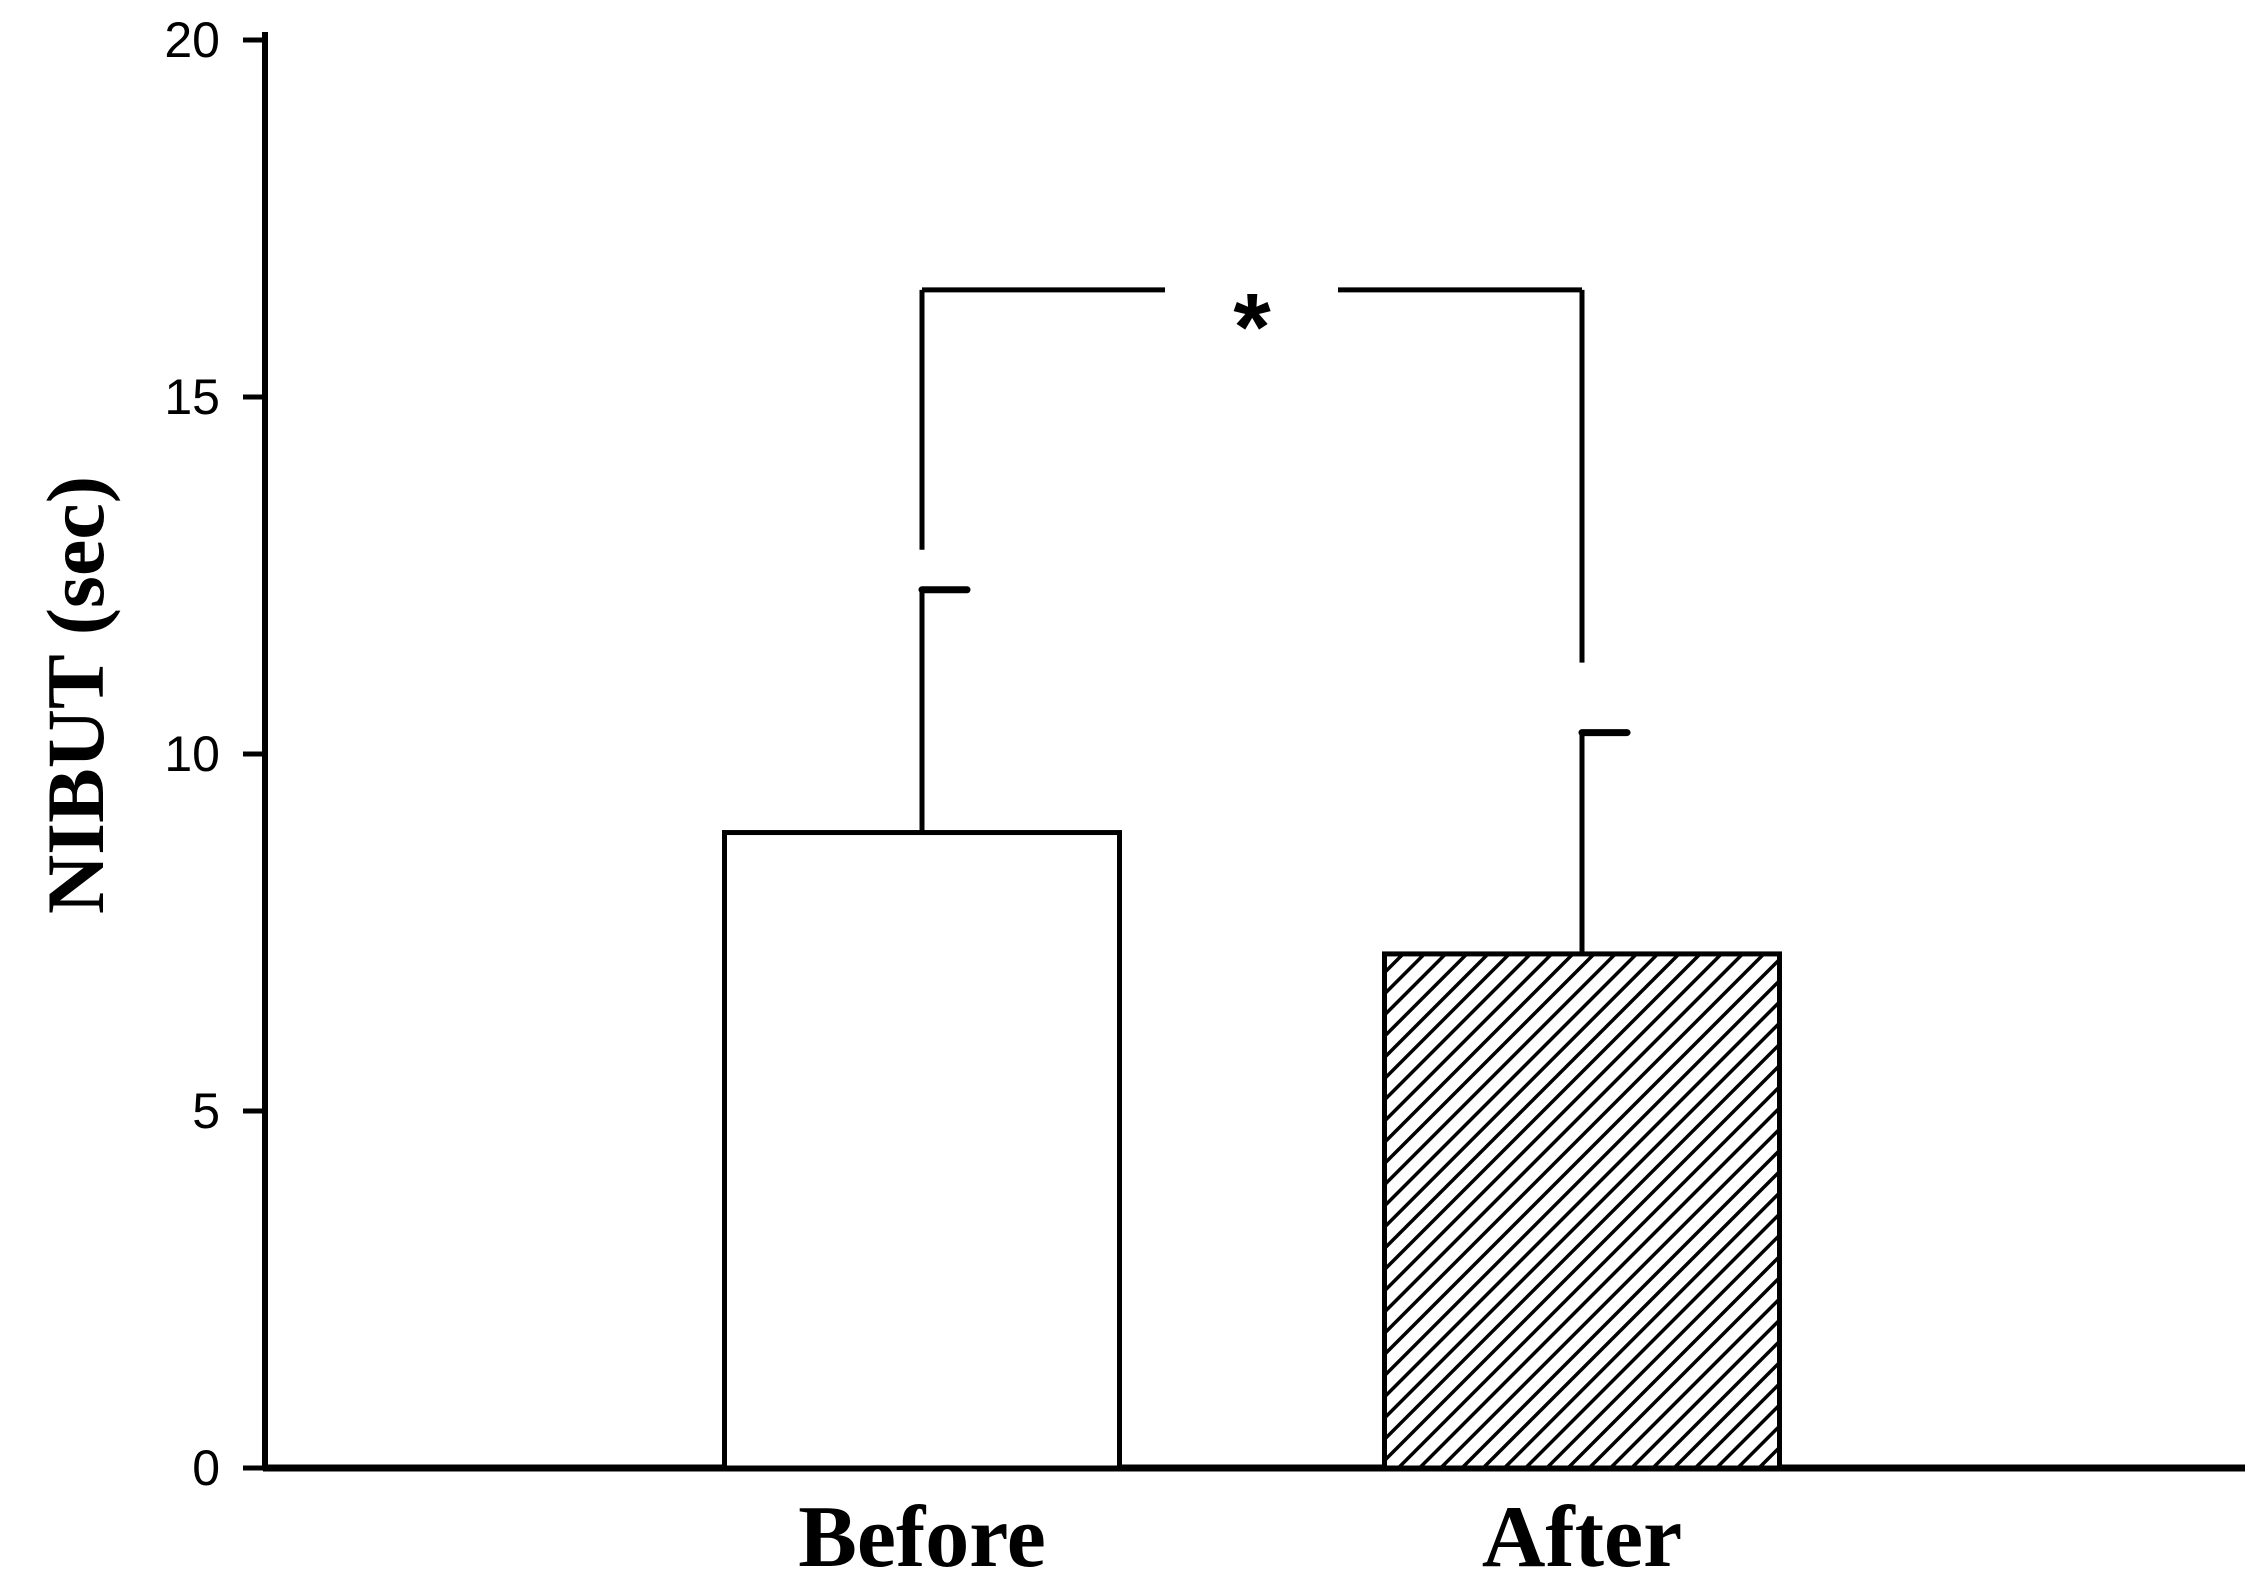 The image size is (2260, 1588). What do you see at coordinates (206, 1111) in the screenshot?
I see `y-tick-label: 5` at bounding box center [206, 1111].